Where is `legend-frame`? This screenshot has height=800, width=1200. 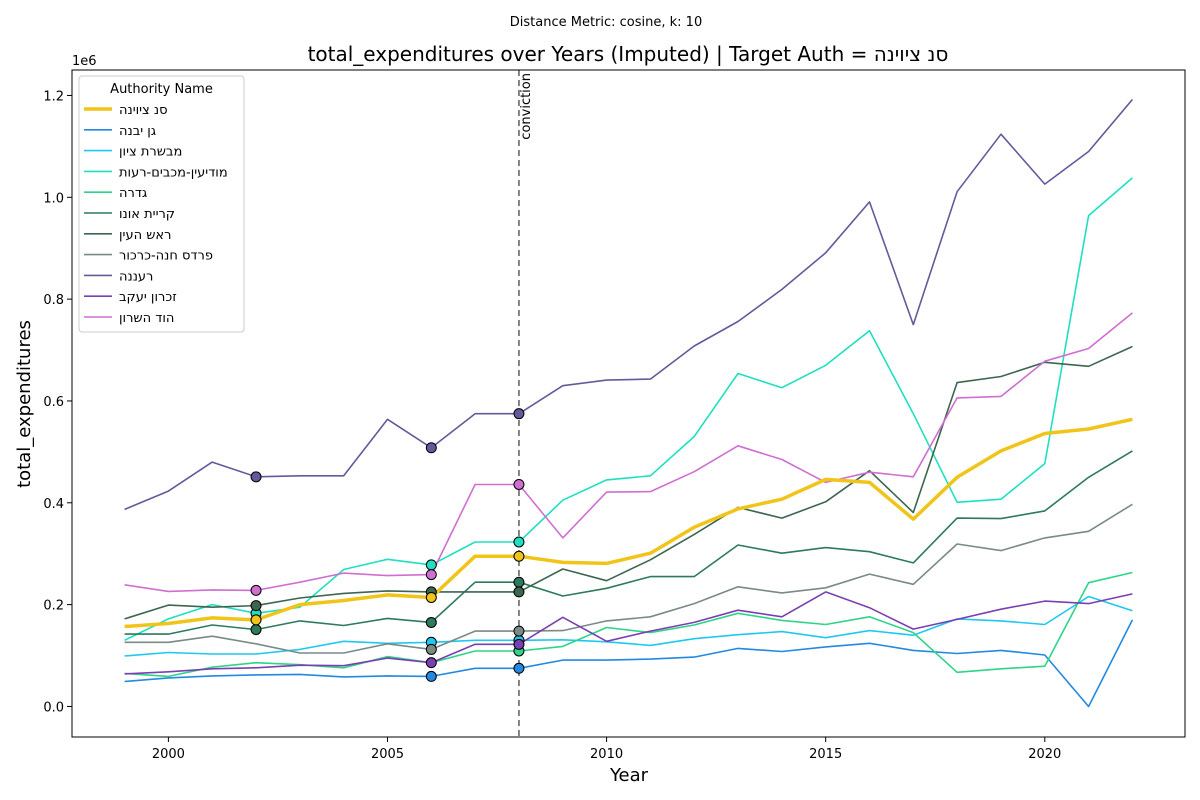
legend-frame is located at coordinates (161, 204).